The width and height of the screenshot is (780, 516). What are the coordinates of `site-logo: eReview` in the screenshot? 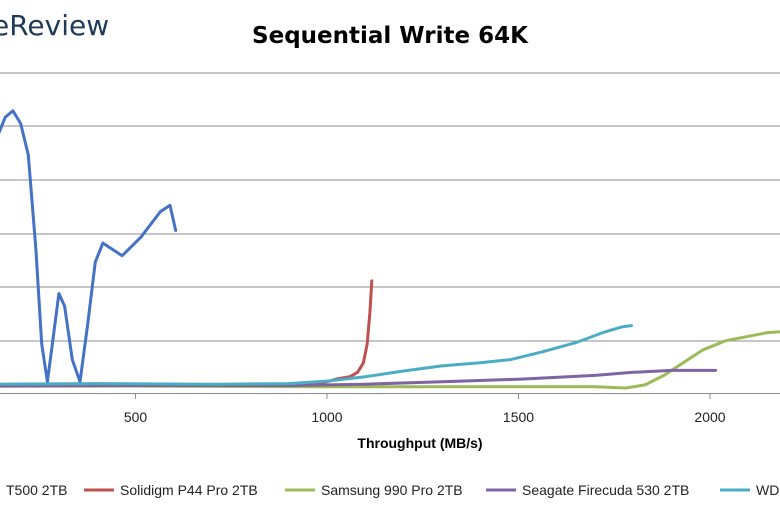 It's located at (54, 25).